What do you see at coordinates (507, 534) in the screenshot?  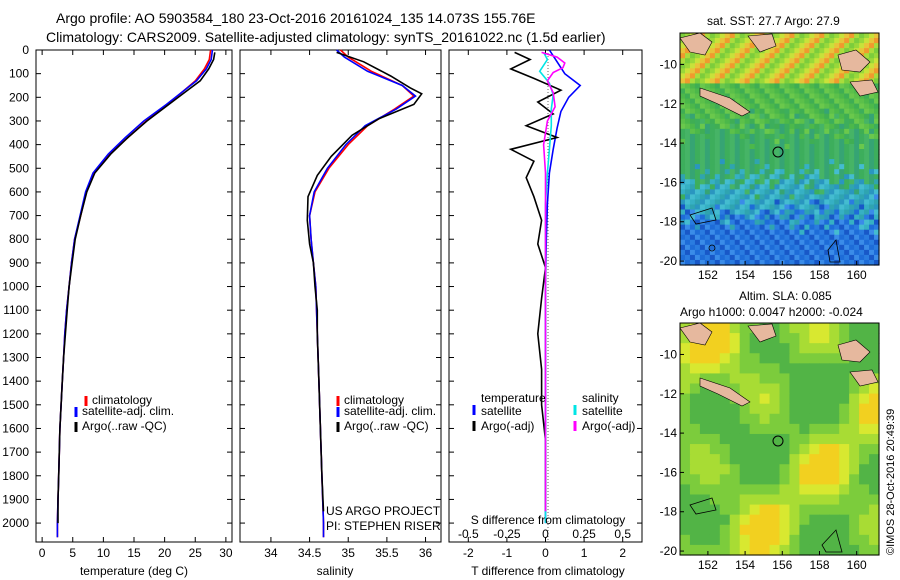 I see `x-tick-label-top: -0.25` at bounding box center [507, 534].